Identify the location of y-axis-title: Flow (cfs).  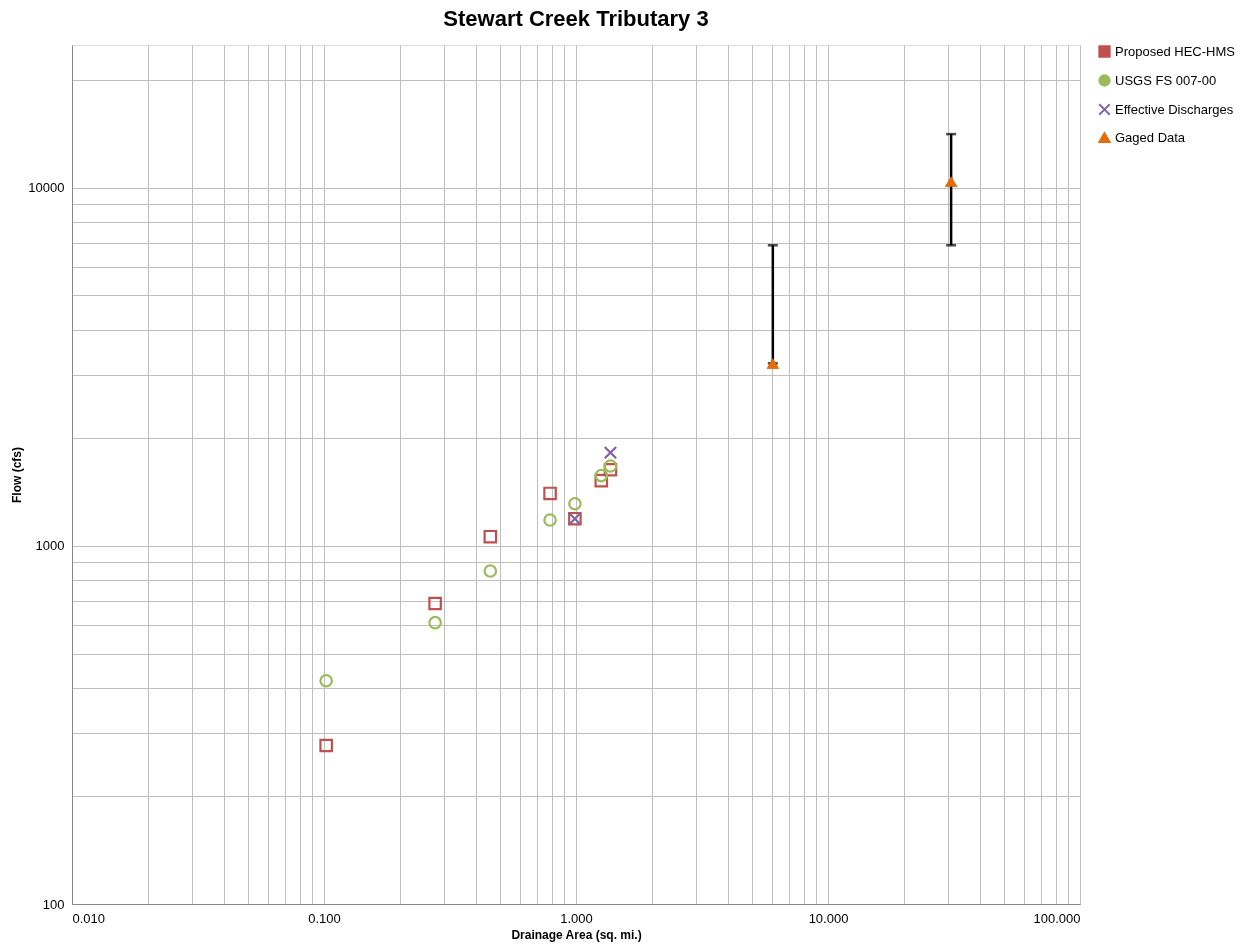
(17, 475).